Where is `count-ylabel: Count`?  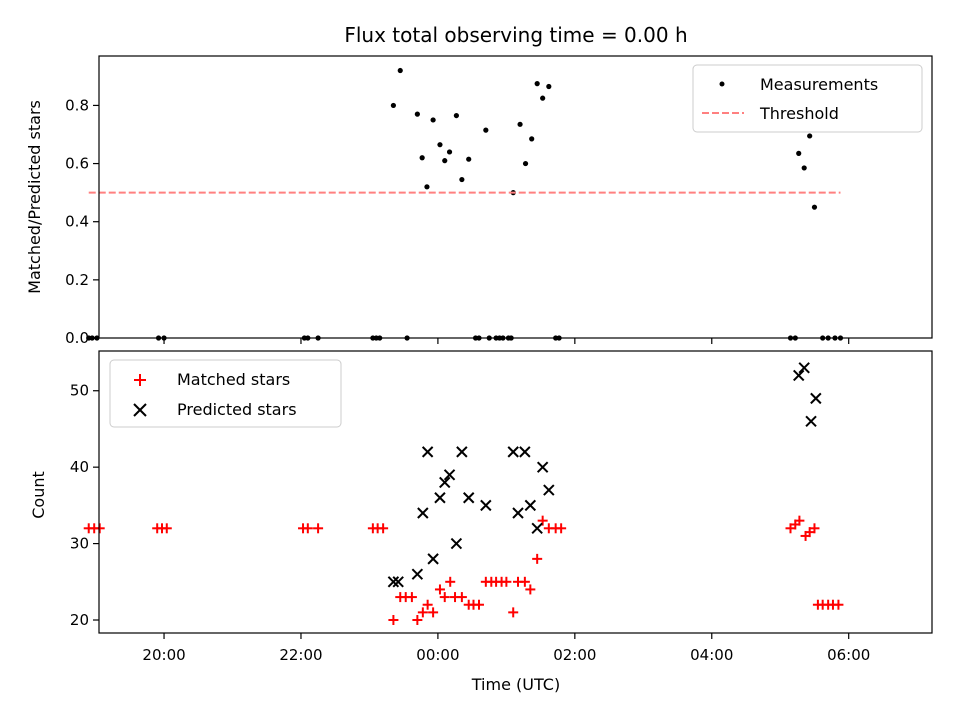
count-ylabel: Count is located at coordinates (38, 495).